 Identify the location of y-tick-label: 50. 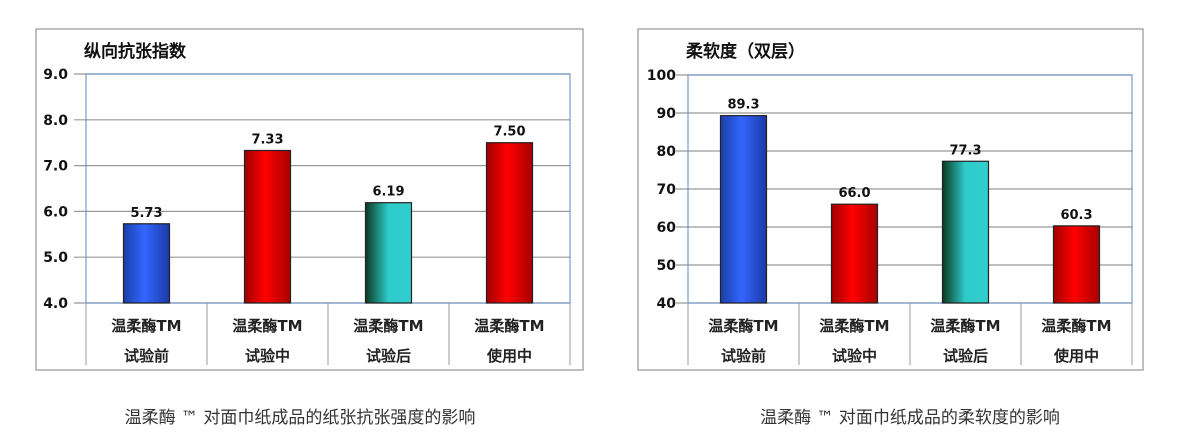
(667, 266).